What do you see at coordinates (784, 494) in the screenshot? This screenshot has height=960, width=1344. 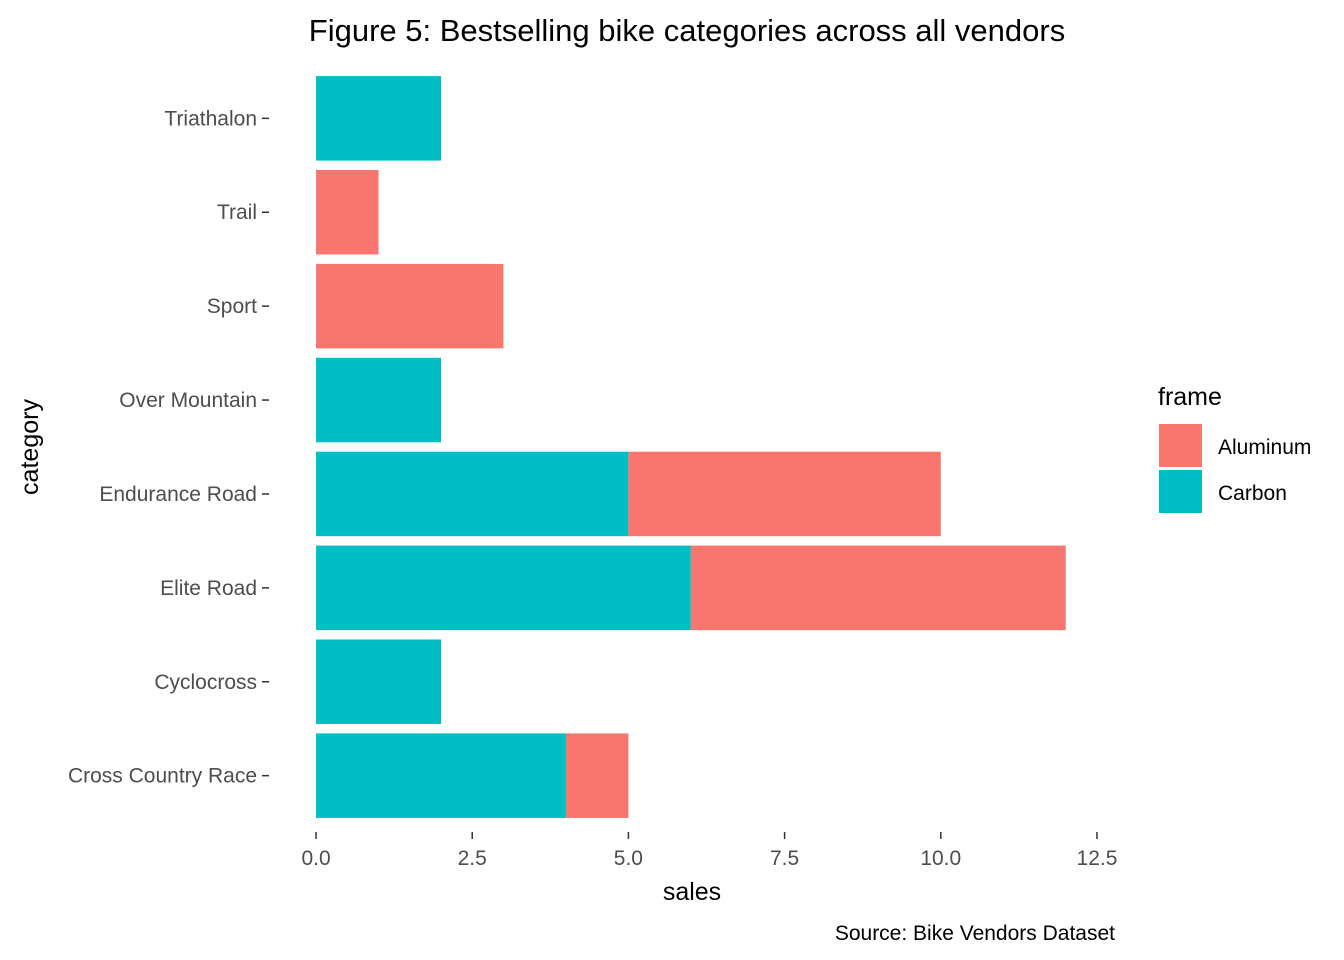 I see `bar-endurance-road-aluminum` at bounding box center [784, 494].